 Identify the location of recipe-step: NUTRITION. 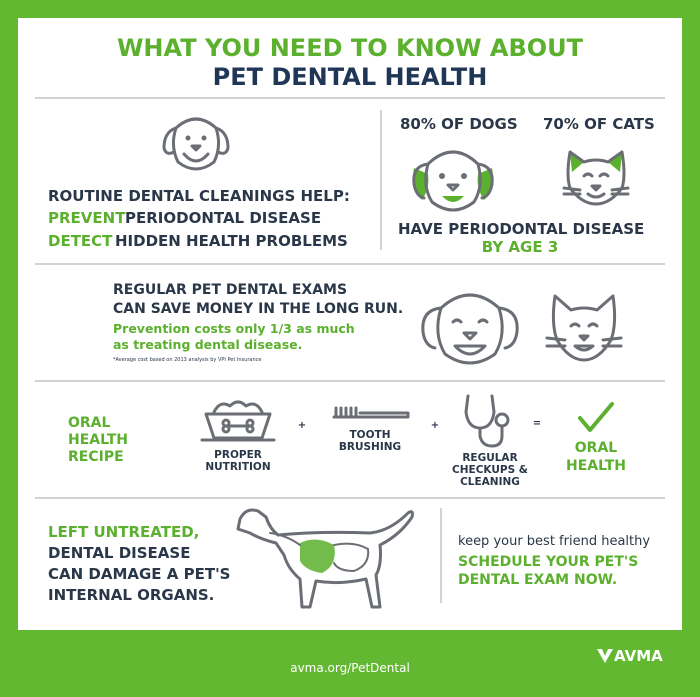
(238, 467).